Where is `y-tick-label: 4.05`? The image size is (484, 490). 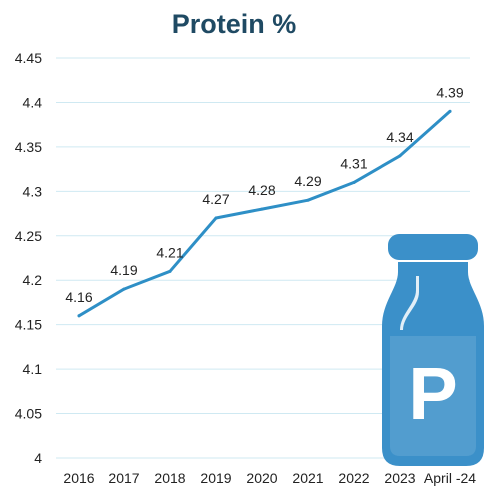 y-tick-label: 4.05 is located at coordinates (28, 414).